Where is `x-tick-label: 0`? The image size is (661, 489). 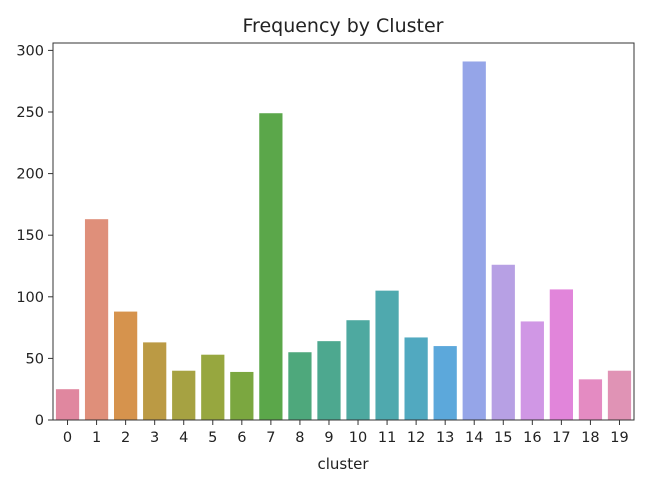
x-tick-label: 0 is located at coordinates (67, 438).